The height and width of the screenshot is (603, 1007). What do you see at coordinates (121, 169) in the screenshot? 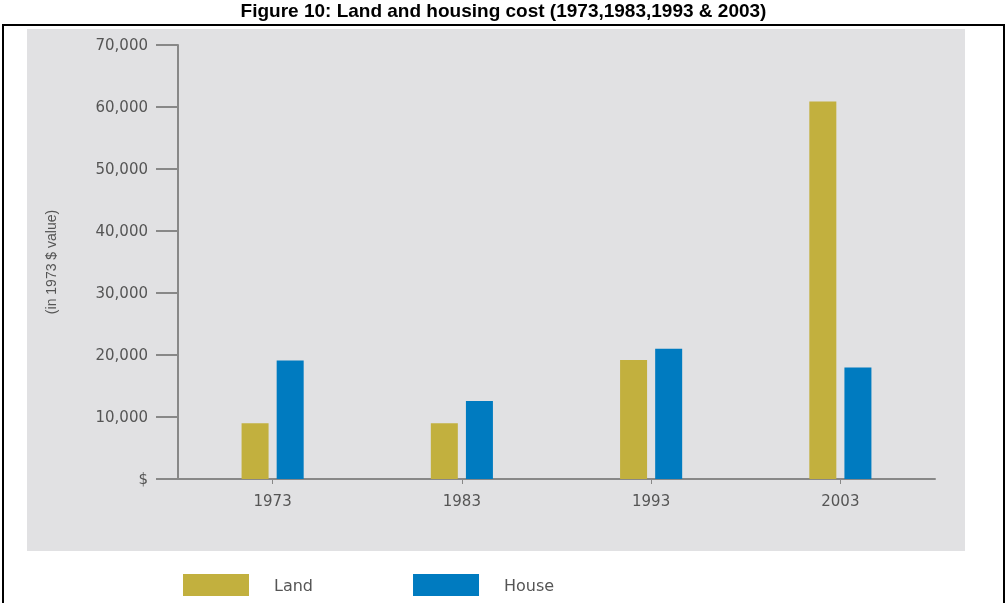
I see `y-tick-label: 50,000` at bounding box center [121, 169].